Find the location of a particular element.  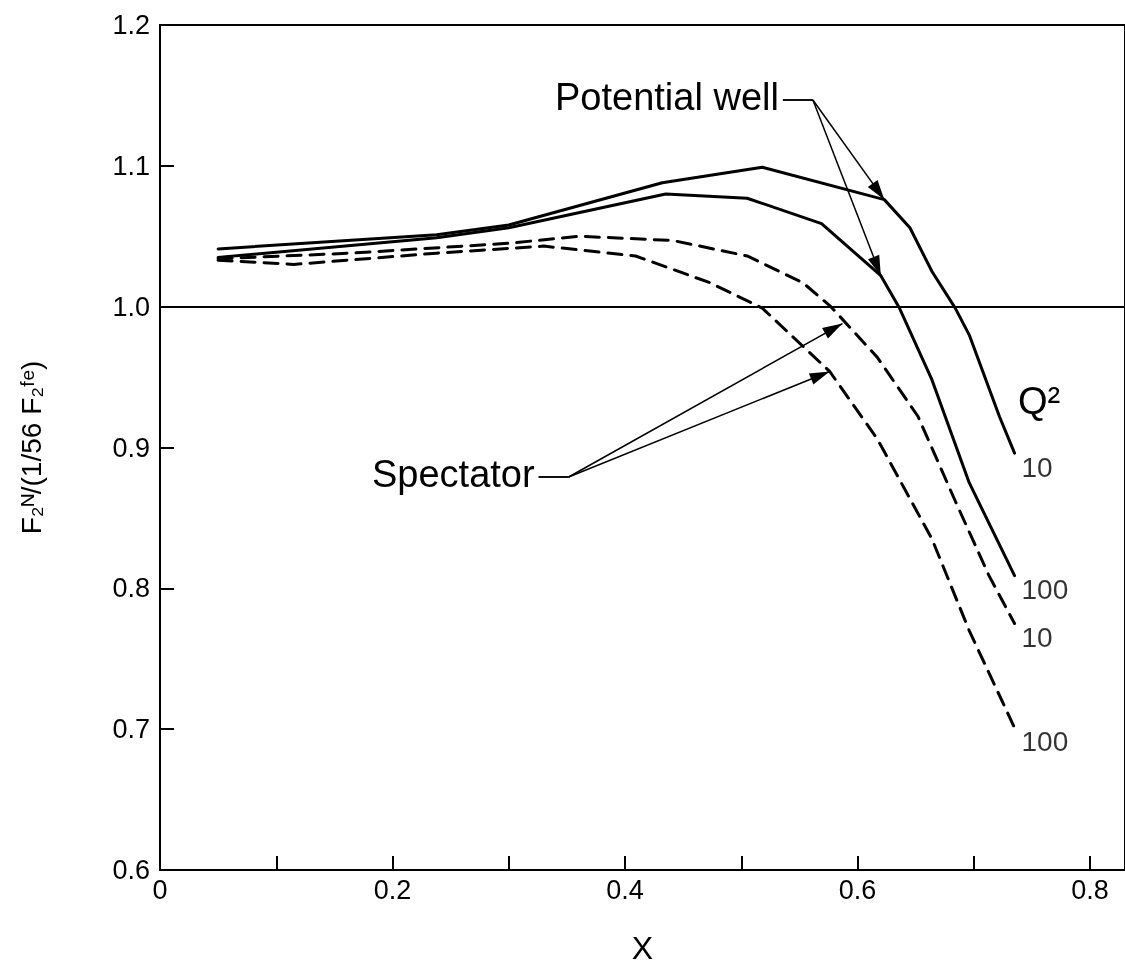

x-axis-title: X is located at coordinates (642, 948).